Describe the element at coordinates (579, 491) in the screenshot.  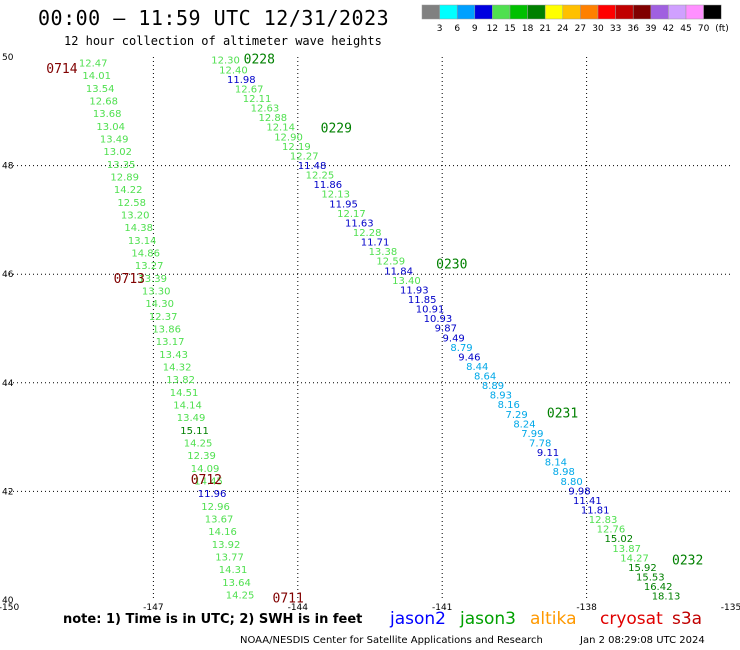
I see `swh-value-label: 9.98` at that location.